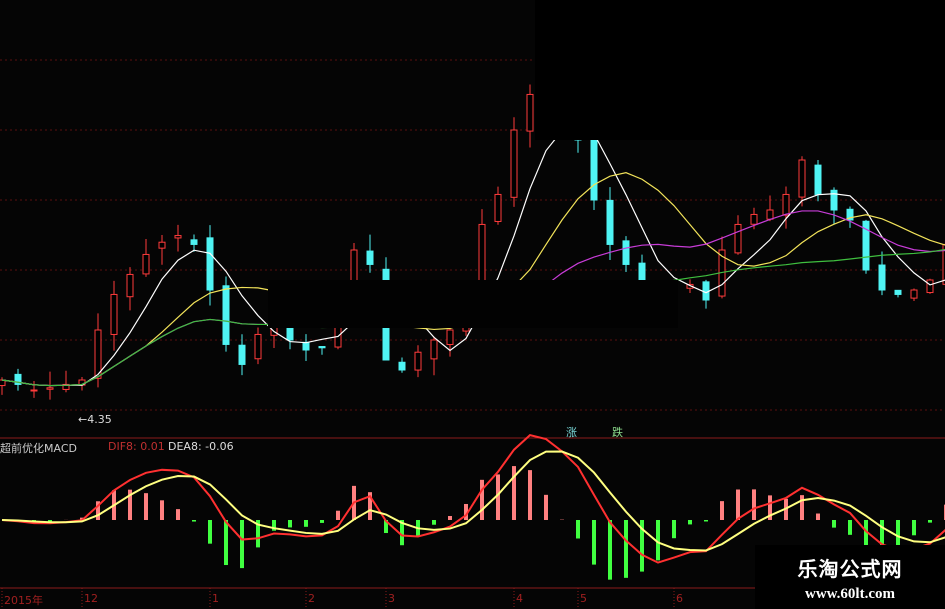 The width and height of the screenshot is (945, 609). What do you see at coordinates (311, 598) in the screenshot?
I see `date-tick-label: 2` at bounding box center [311, 598].